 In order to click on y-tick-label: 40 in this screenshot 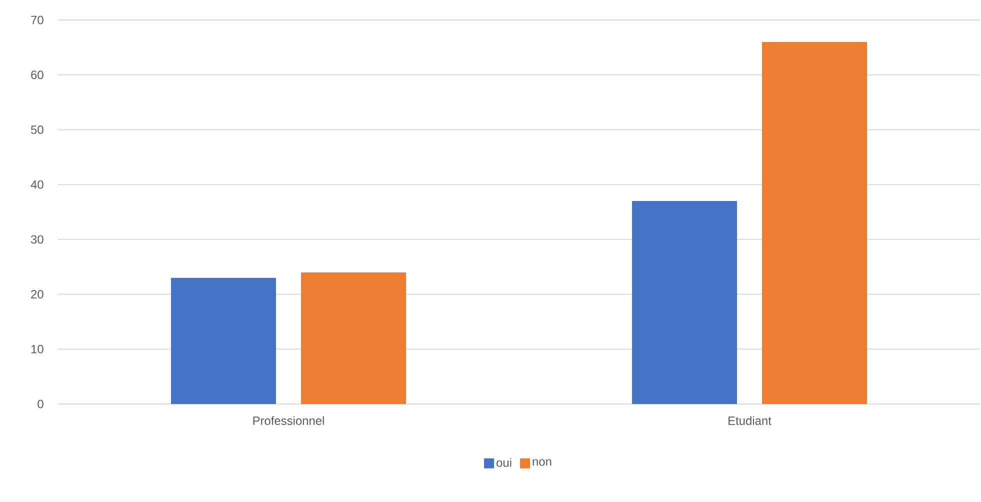, I will do `click(37, 184)`.